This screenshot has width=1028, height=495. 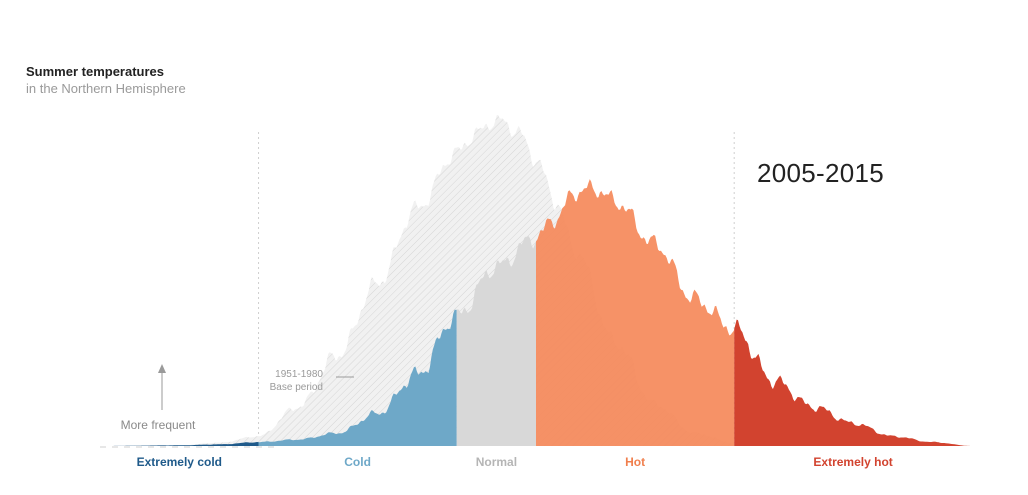 What do you see at coordinates (296, 387) in the screenshot?
I see `base-period-label: Base period` at bounding box center [296, 387].